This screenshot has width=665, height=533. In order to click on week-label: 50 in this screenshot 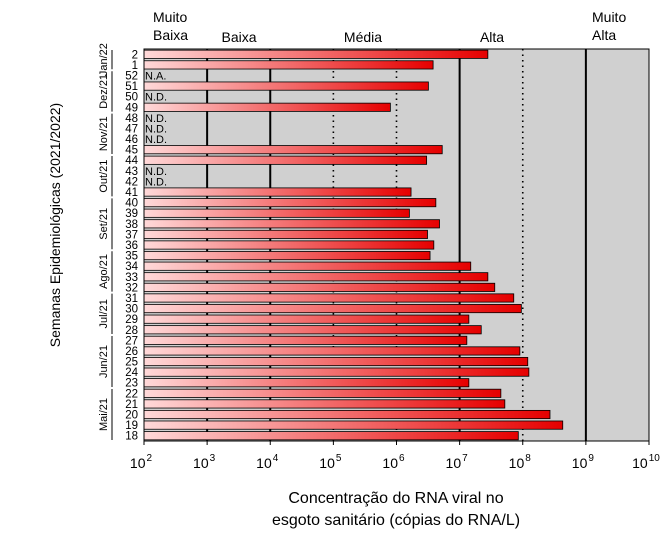, I will do `click(131, 98)`.